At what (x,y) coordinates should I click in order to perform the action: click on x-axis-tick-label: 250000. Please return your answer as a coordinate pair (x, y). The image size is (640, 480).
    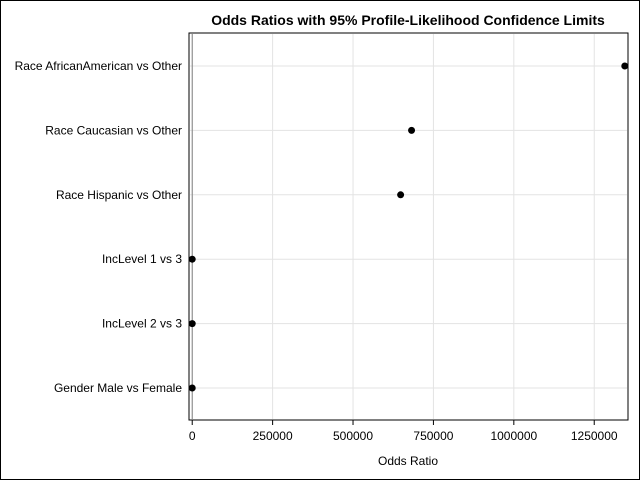
    Looking at the image, I should click on (273, 436).